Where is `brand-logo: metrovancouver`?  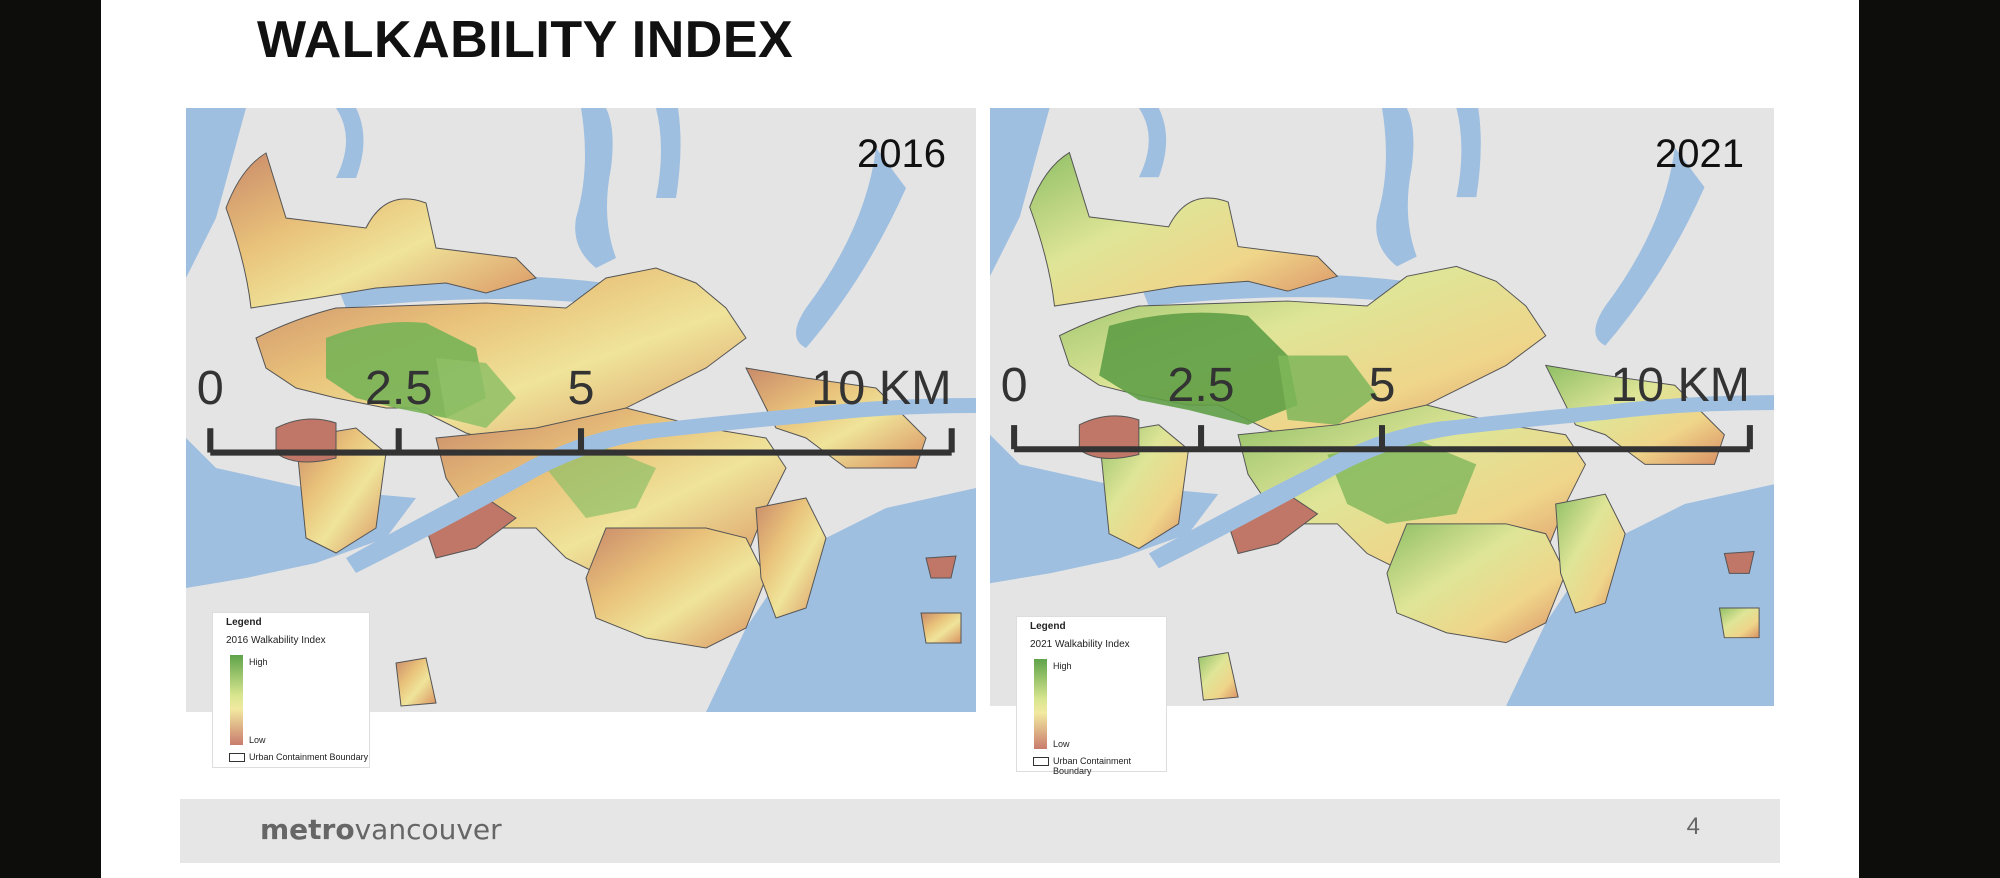
brand-logo: metrovancouver is located at coordinates (381, 829).